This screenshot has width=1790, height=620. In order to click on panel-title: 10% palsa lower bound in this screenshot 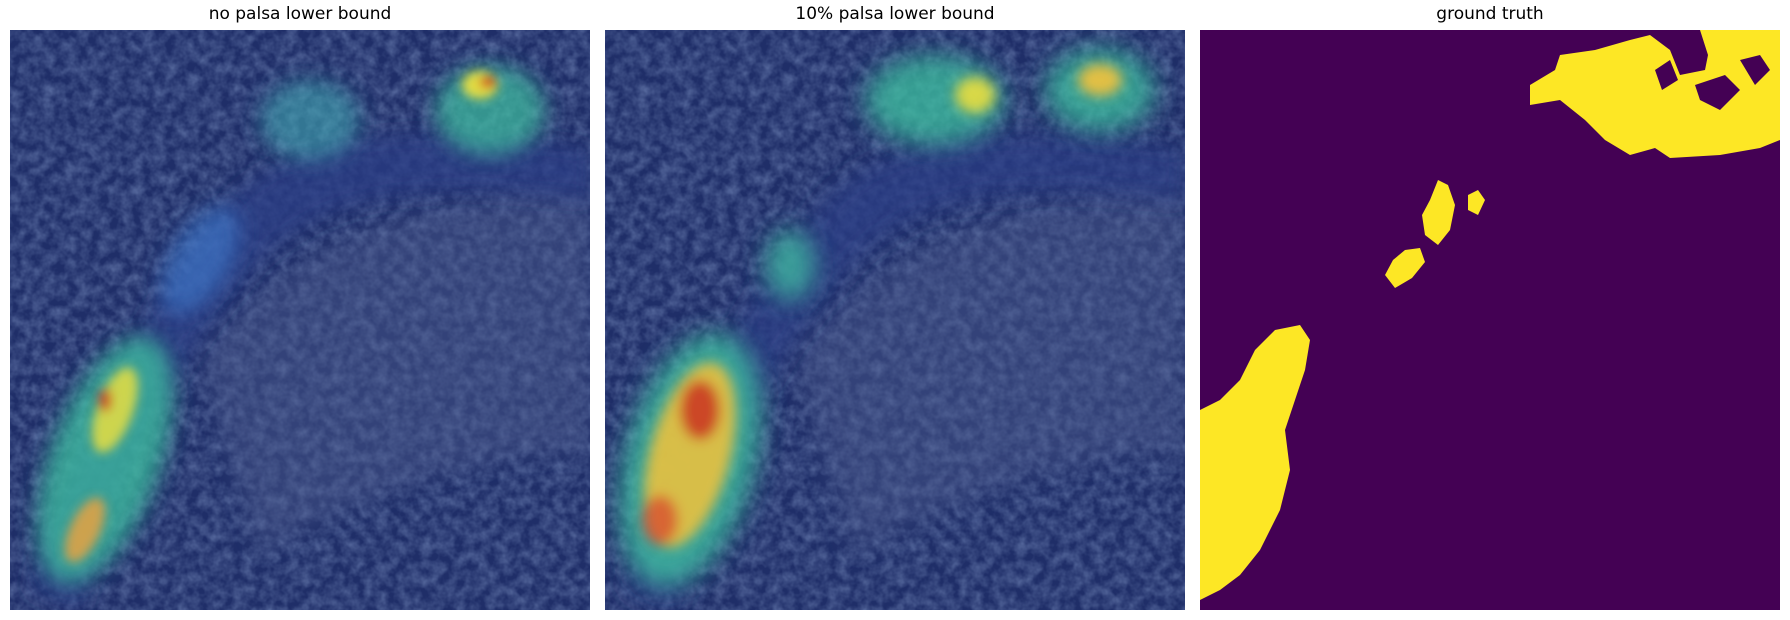, I will do `click(895, 14)`.